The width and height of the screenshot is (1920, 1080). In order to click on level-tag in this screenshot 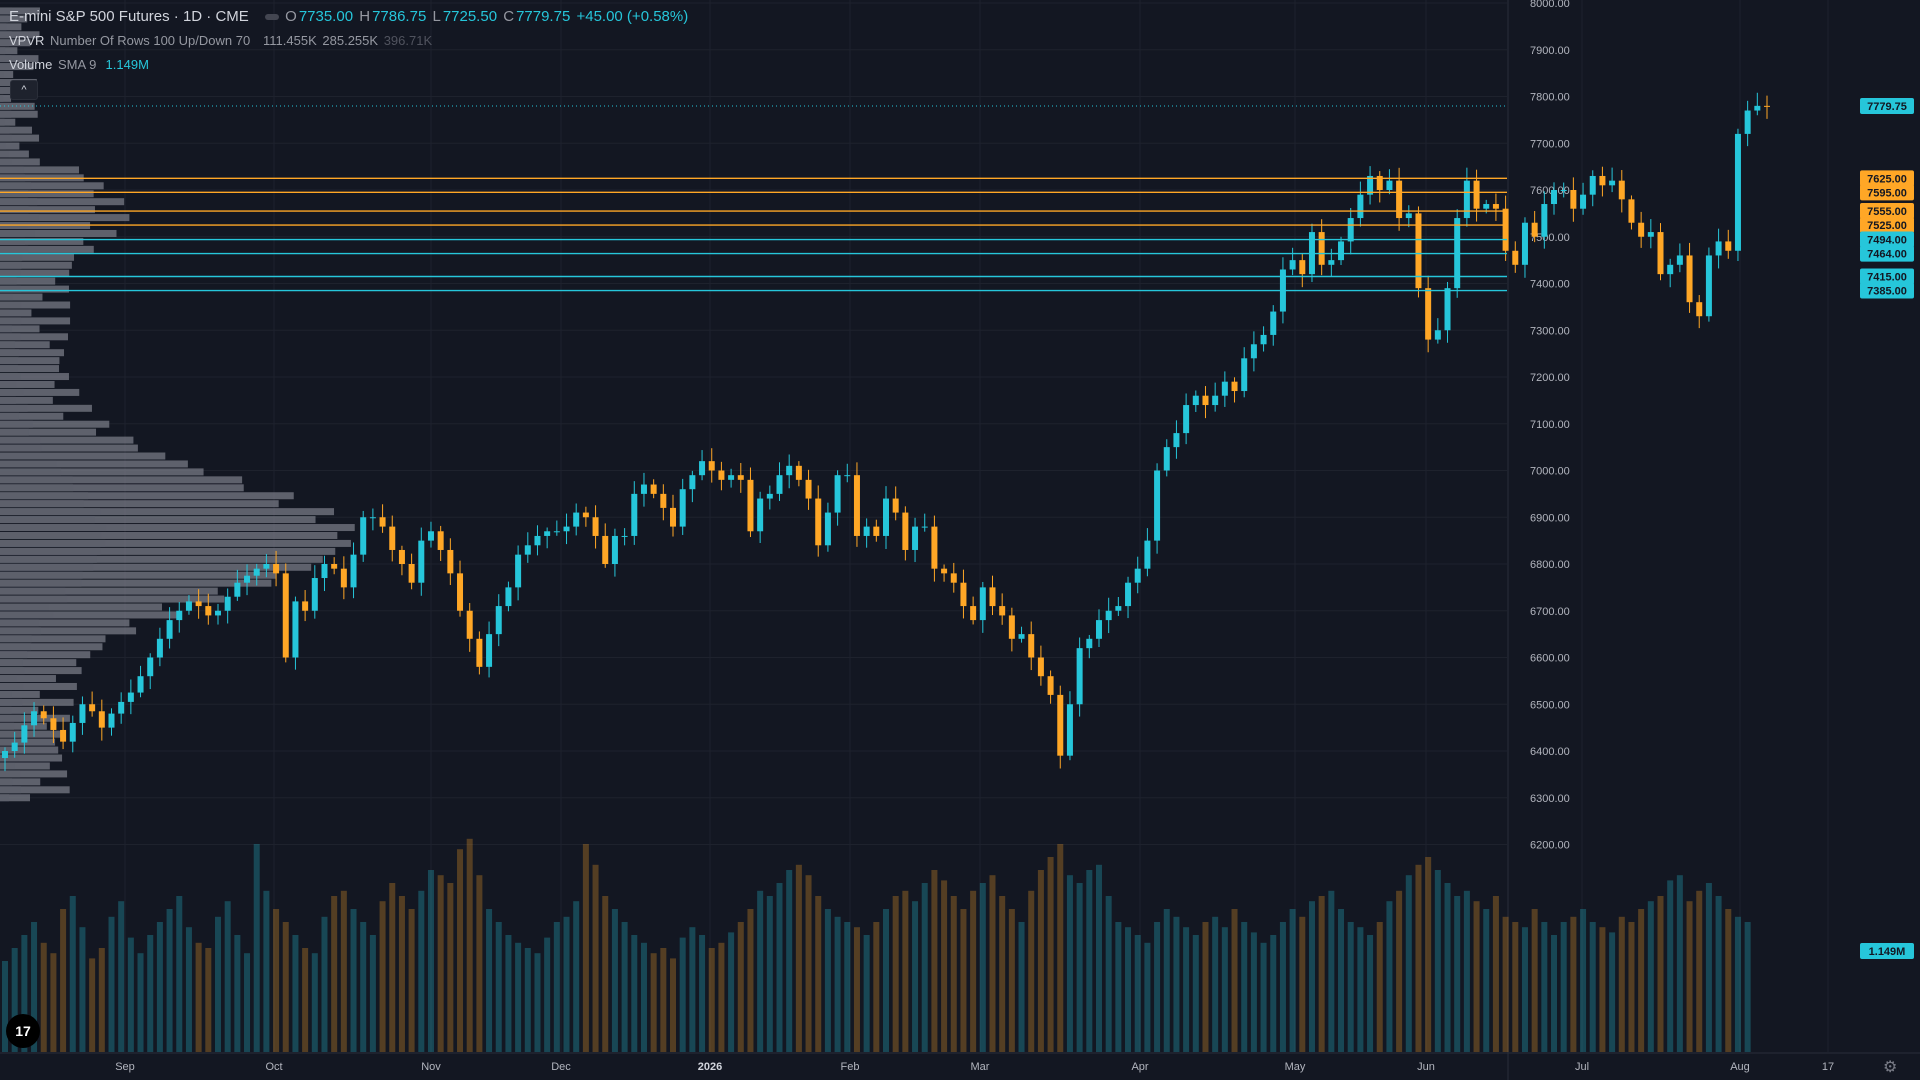, I will do `click(1887, 225)`.